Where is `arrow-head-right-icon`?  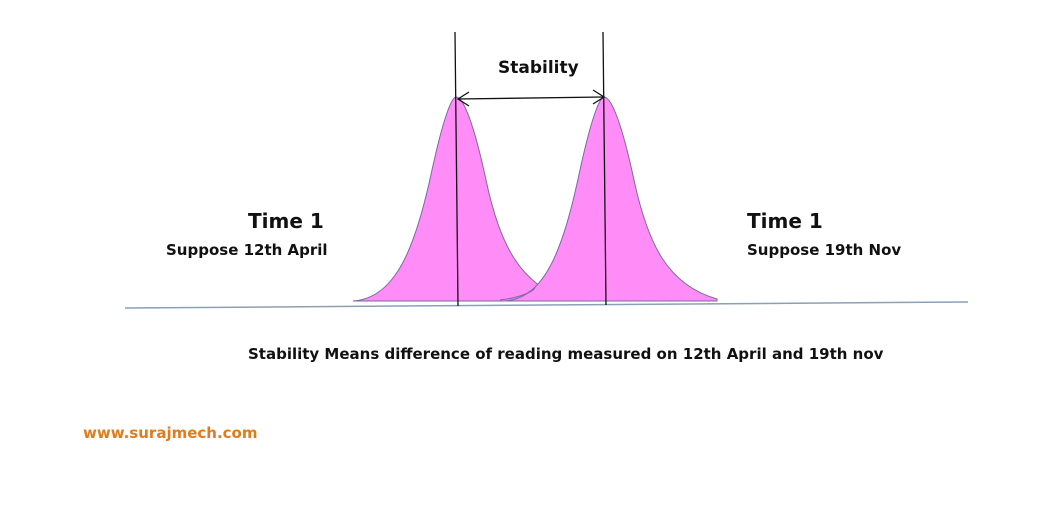 arrow-head-right-icon is located at coordinates (599, 97).